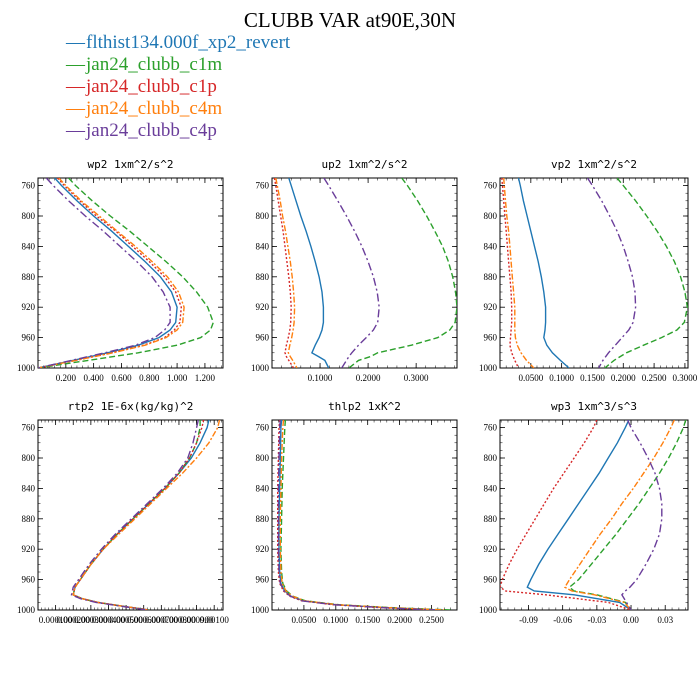 This screenshot has height=700, width=700. I want to click on x-tick-label: 0.000200, so click(73, 620).